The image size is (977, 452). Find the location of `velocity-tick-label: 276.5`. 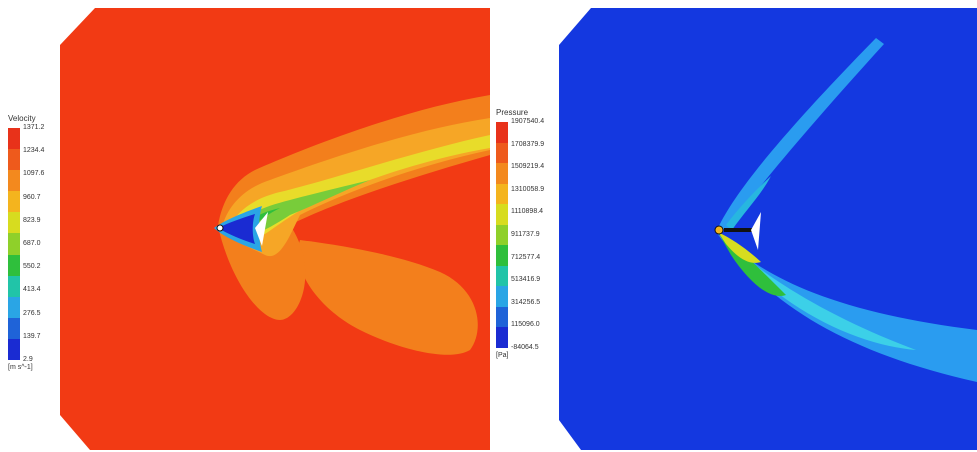

velocity-tick-label: 276.5 is located at coordinates (32, 313).